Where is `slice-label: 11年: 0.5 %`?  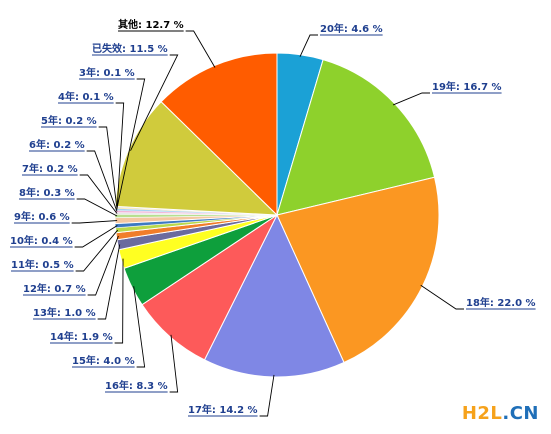
slice-label: 11年: 0.5 % is located at coordinates (42, 264).